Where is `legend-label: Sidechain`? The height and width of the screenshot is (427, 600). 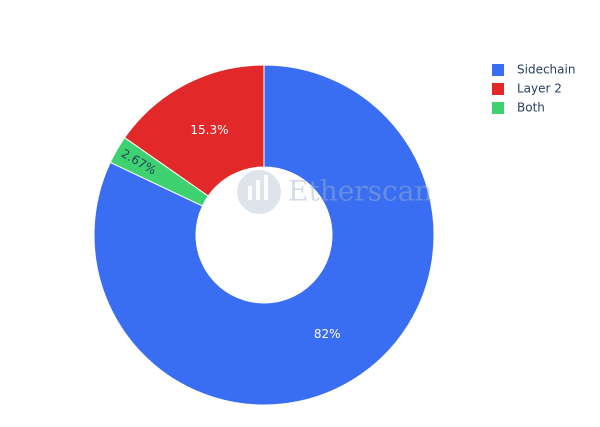 legend-label: Sidechain is located at coordinates (546, 70).